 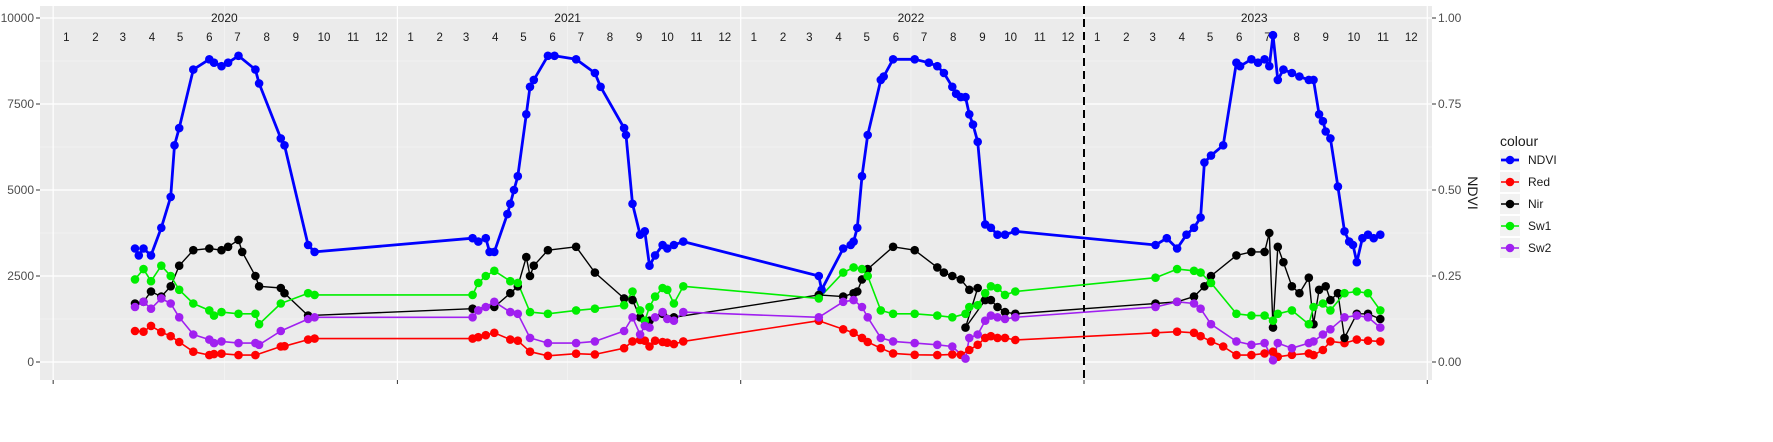 I want to click on left-tick-label: 7500, so click(x=20, y=104).